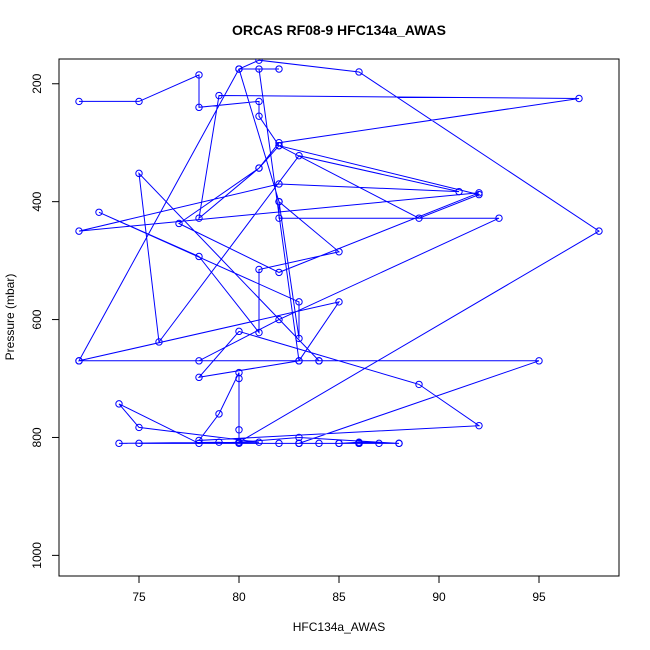  What do you see at coordinates (539, 597) in the screenshot?
I see `x-tick-label: 95` at bounding box center [539, 597].